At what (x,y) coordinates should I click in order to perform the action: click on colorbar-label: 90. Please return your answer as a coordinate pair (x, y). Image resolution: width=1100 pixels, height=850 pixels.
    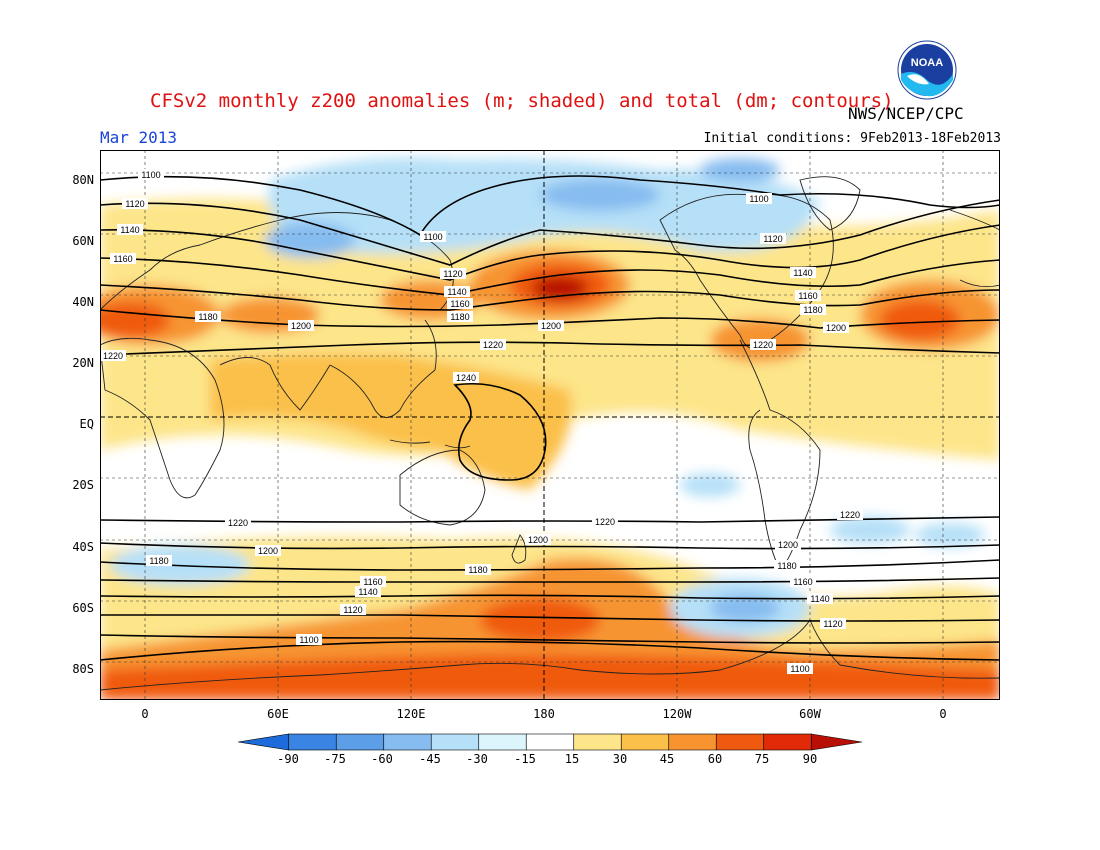
    Looking at the image, I should click on (810, 759).